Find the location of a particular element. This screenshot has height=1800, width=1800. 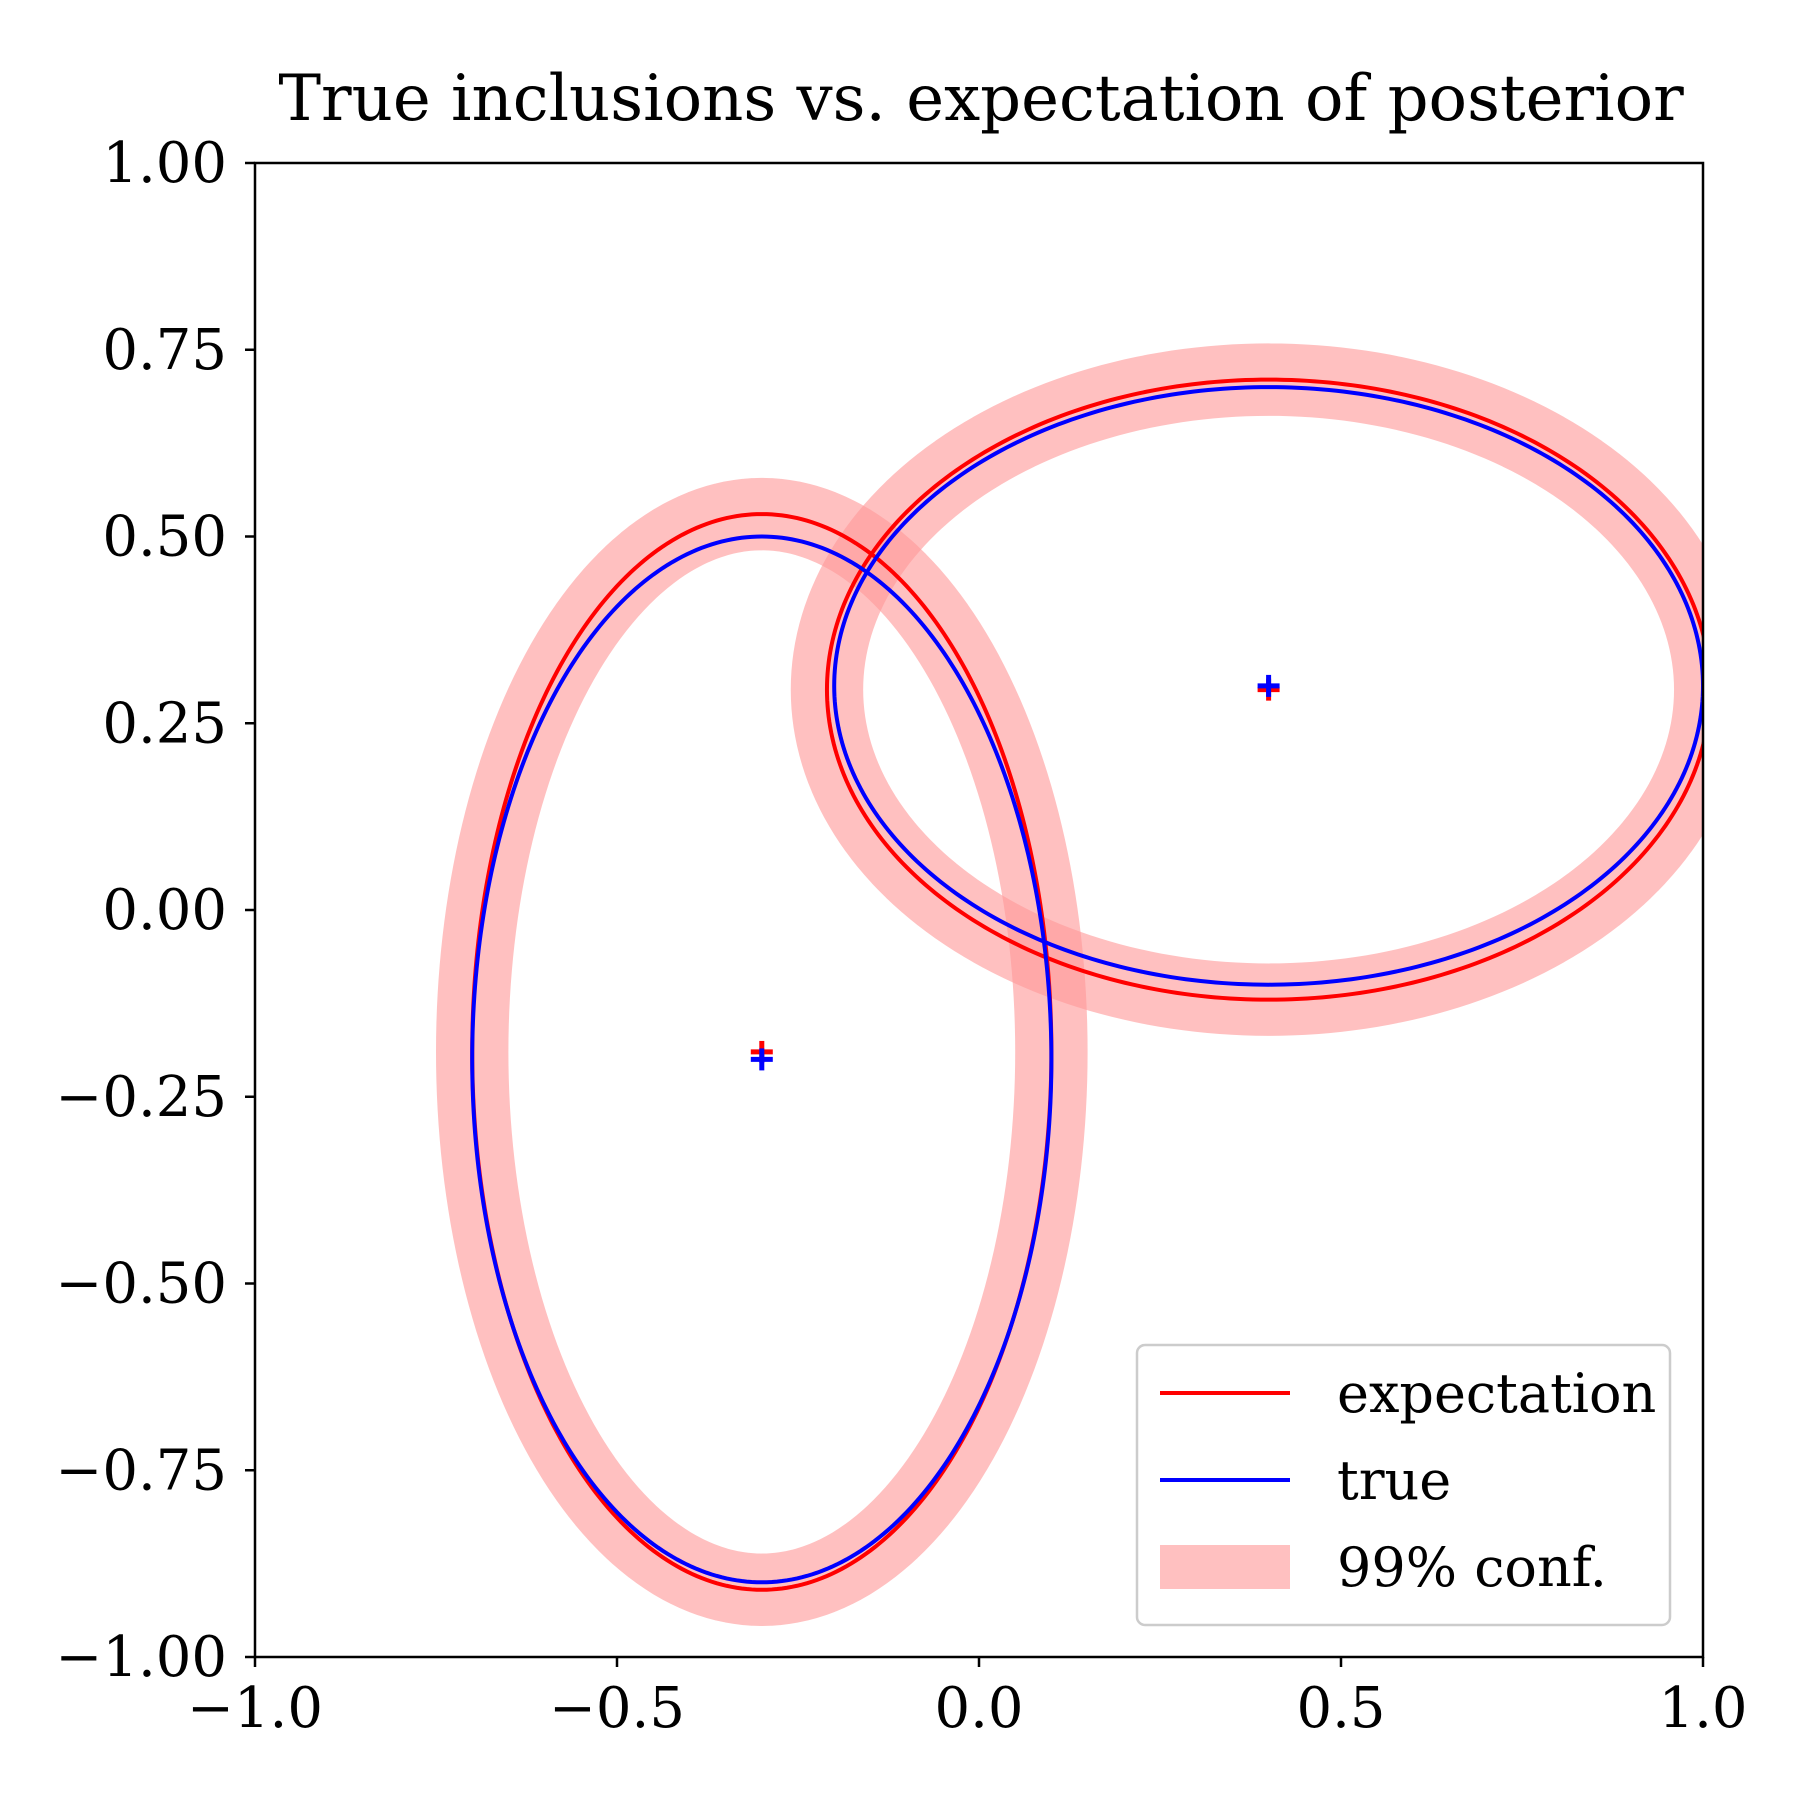

y-tick-label: 0.00 is located at coordinates (164, 910).